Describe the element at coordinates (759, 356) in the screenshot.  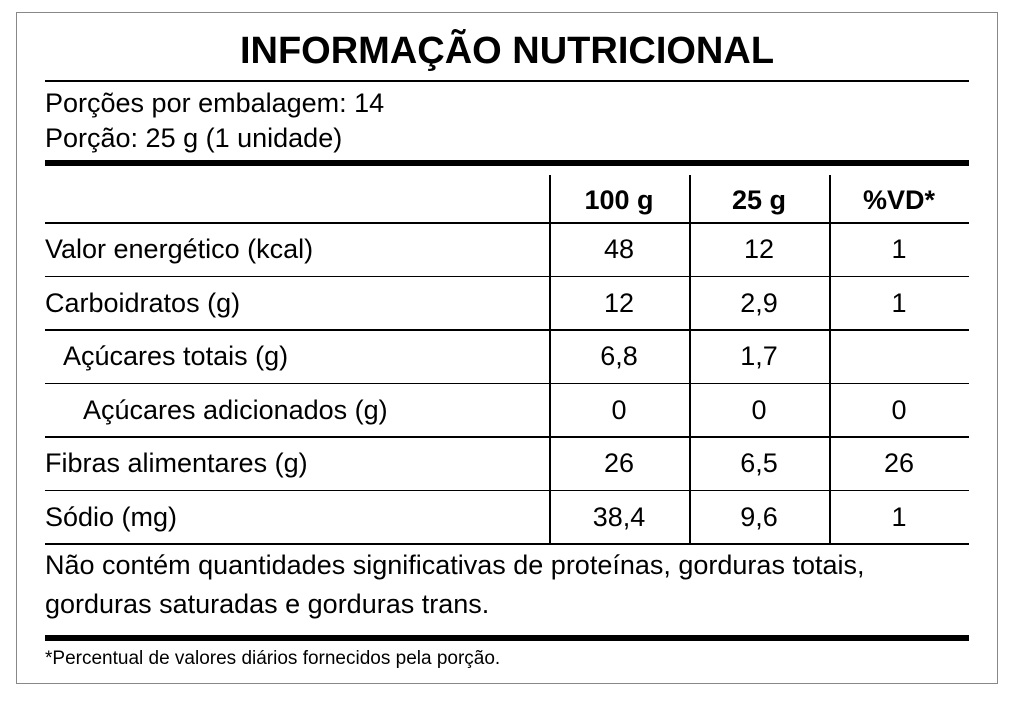
I see `cell-value: 1,7` at that location.